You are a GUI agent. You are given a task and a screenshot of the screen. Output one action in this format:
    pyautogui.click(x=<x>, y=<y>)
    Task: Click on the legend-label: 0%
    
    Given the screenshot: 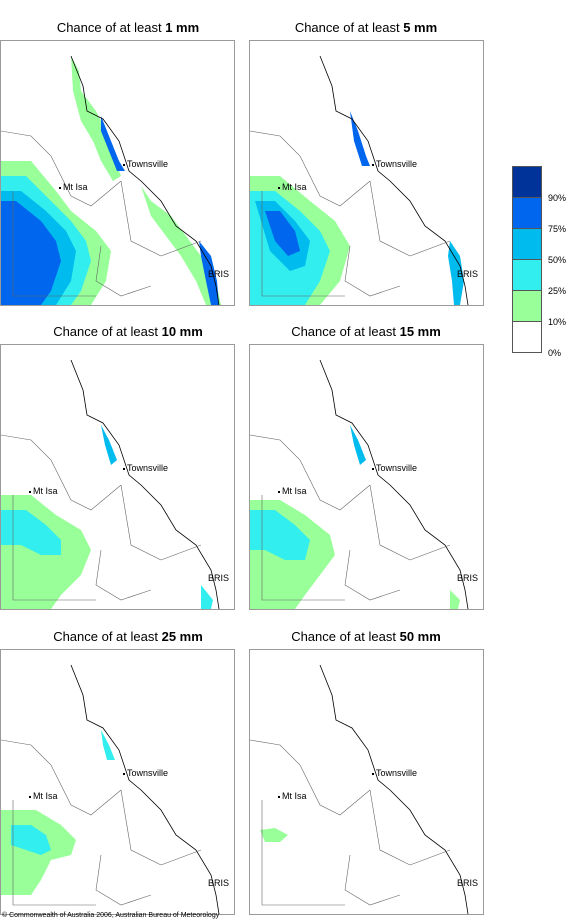 What is the action you would take?
    pyautogui.click(x=555, y=353)
    